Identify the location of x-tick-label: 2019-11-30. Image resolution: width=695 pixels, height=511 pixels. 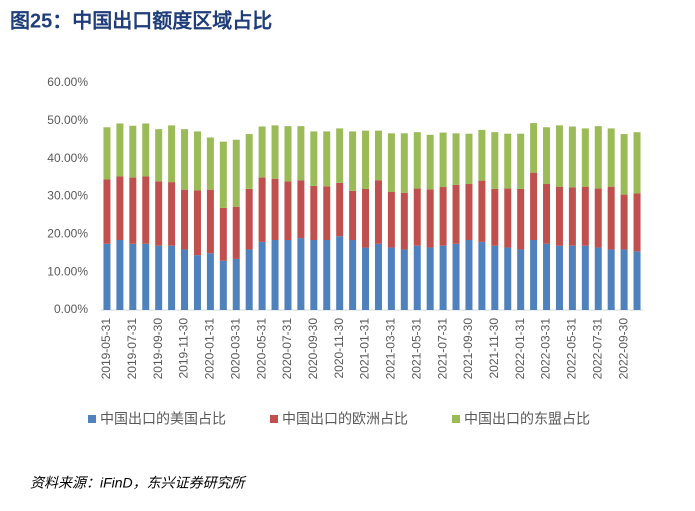
(184, 348).